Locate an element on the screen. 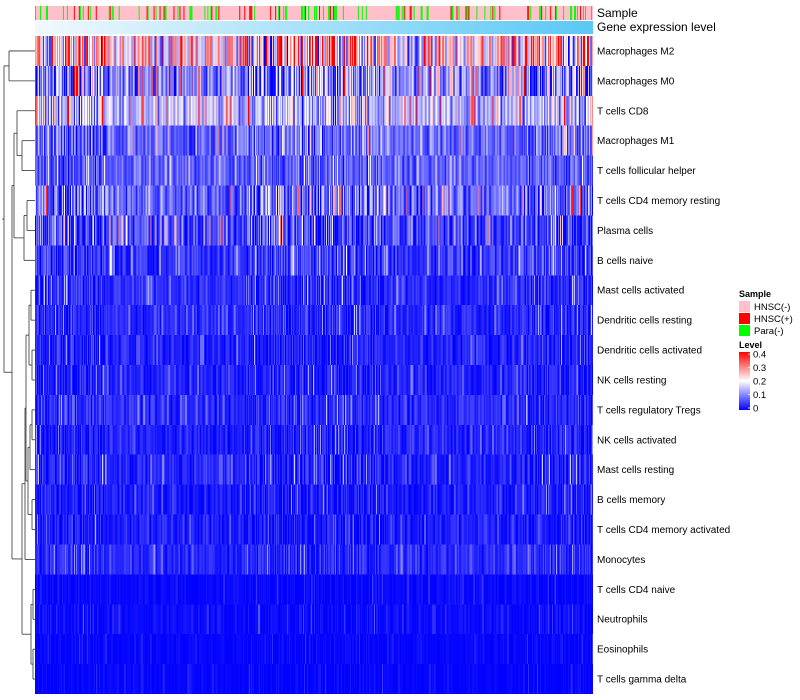 The width and height of the screenshot is (800, 700). legend-sample-swatch is located at coordinates (744, 306).